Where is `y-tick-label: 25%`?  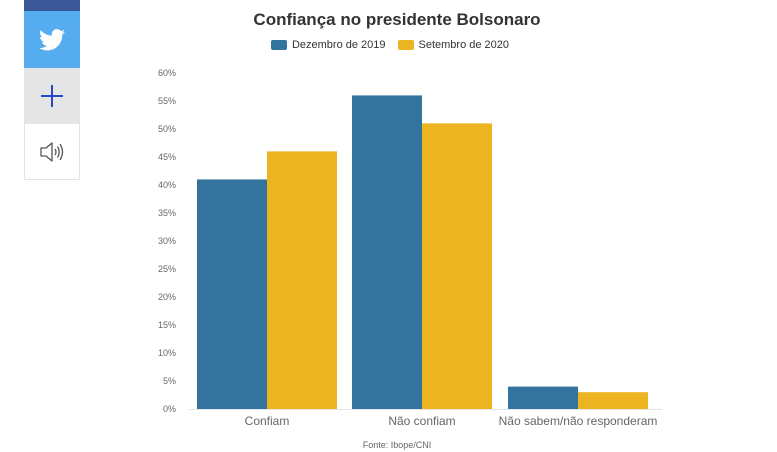
y-tick-label: 25% is located at coordinates (167, 269).